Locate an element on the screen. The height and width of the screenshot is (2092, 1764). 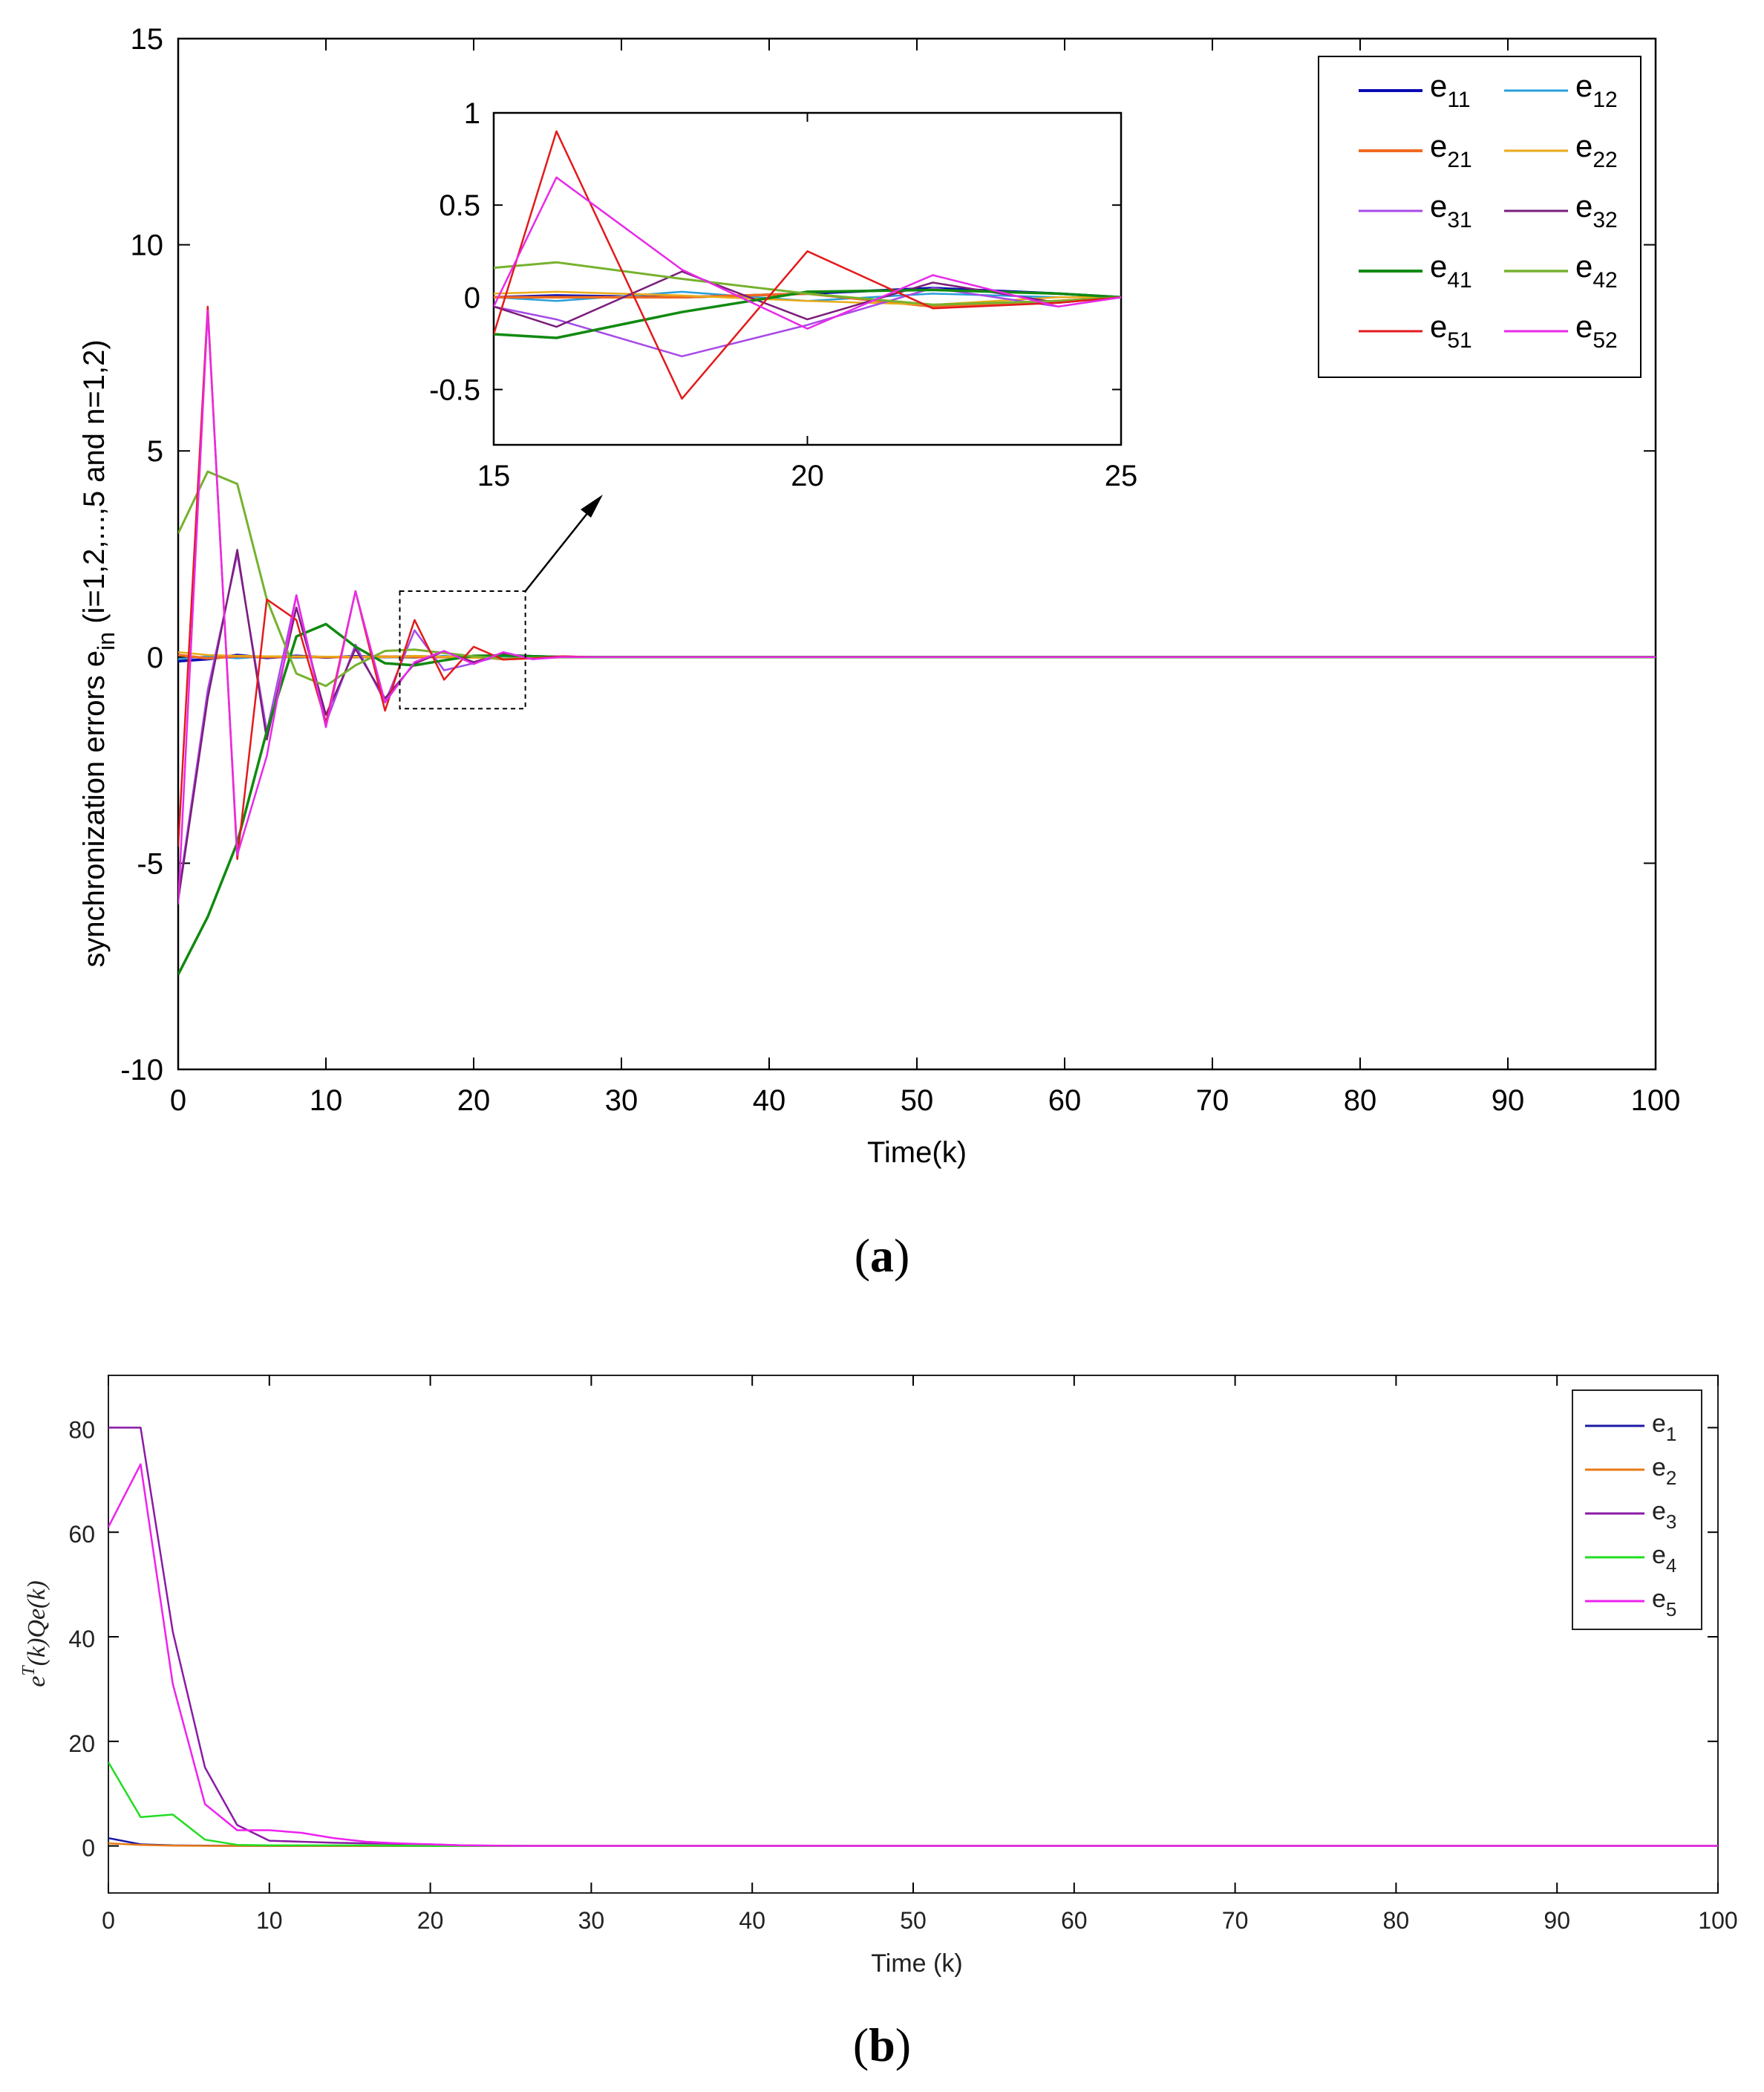
panel-b-x-tick-label: 100 is located at coordinates (1717, 1920).